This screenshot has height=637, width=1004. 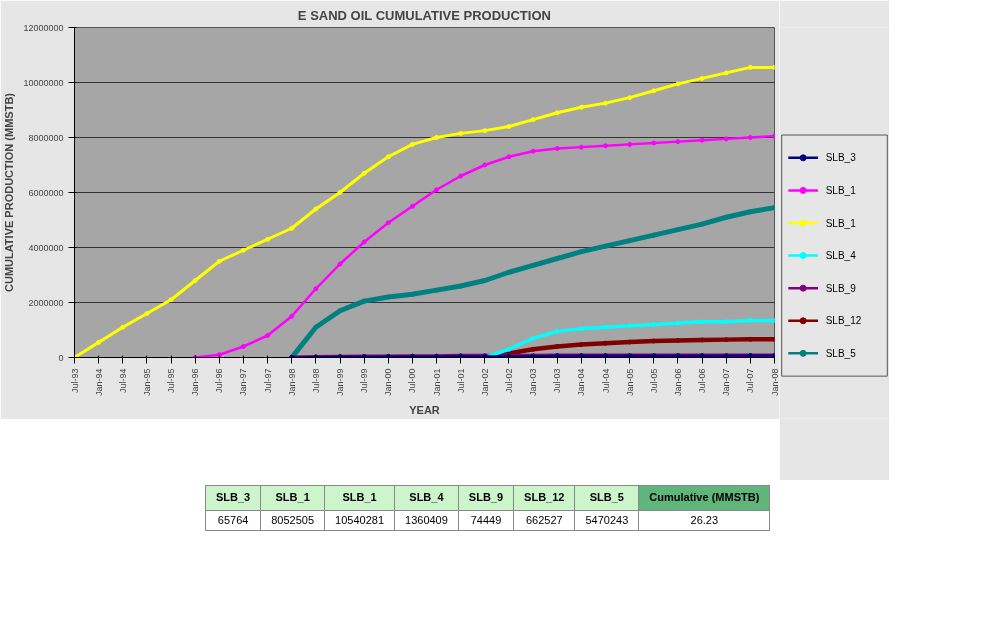 What do you see at coordinates (46, 192) in the screenshot?
I see `y-tick-label: 6000000` at bounding box center [46, 192].